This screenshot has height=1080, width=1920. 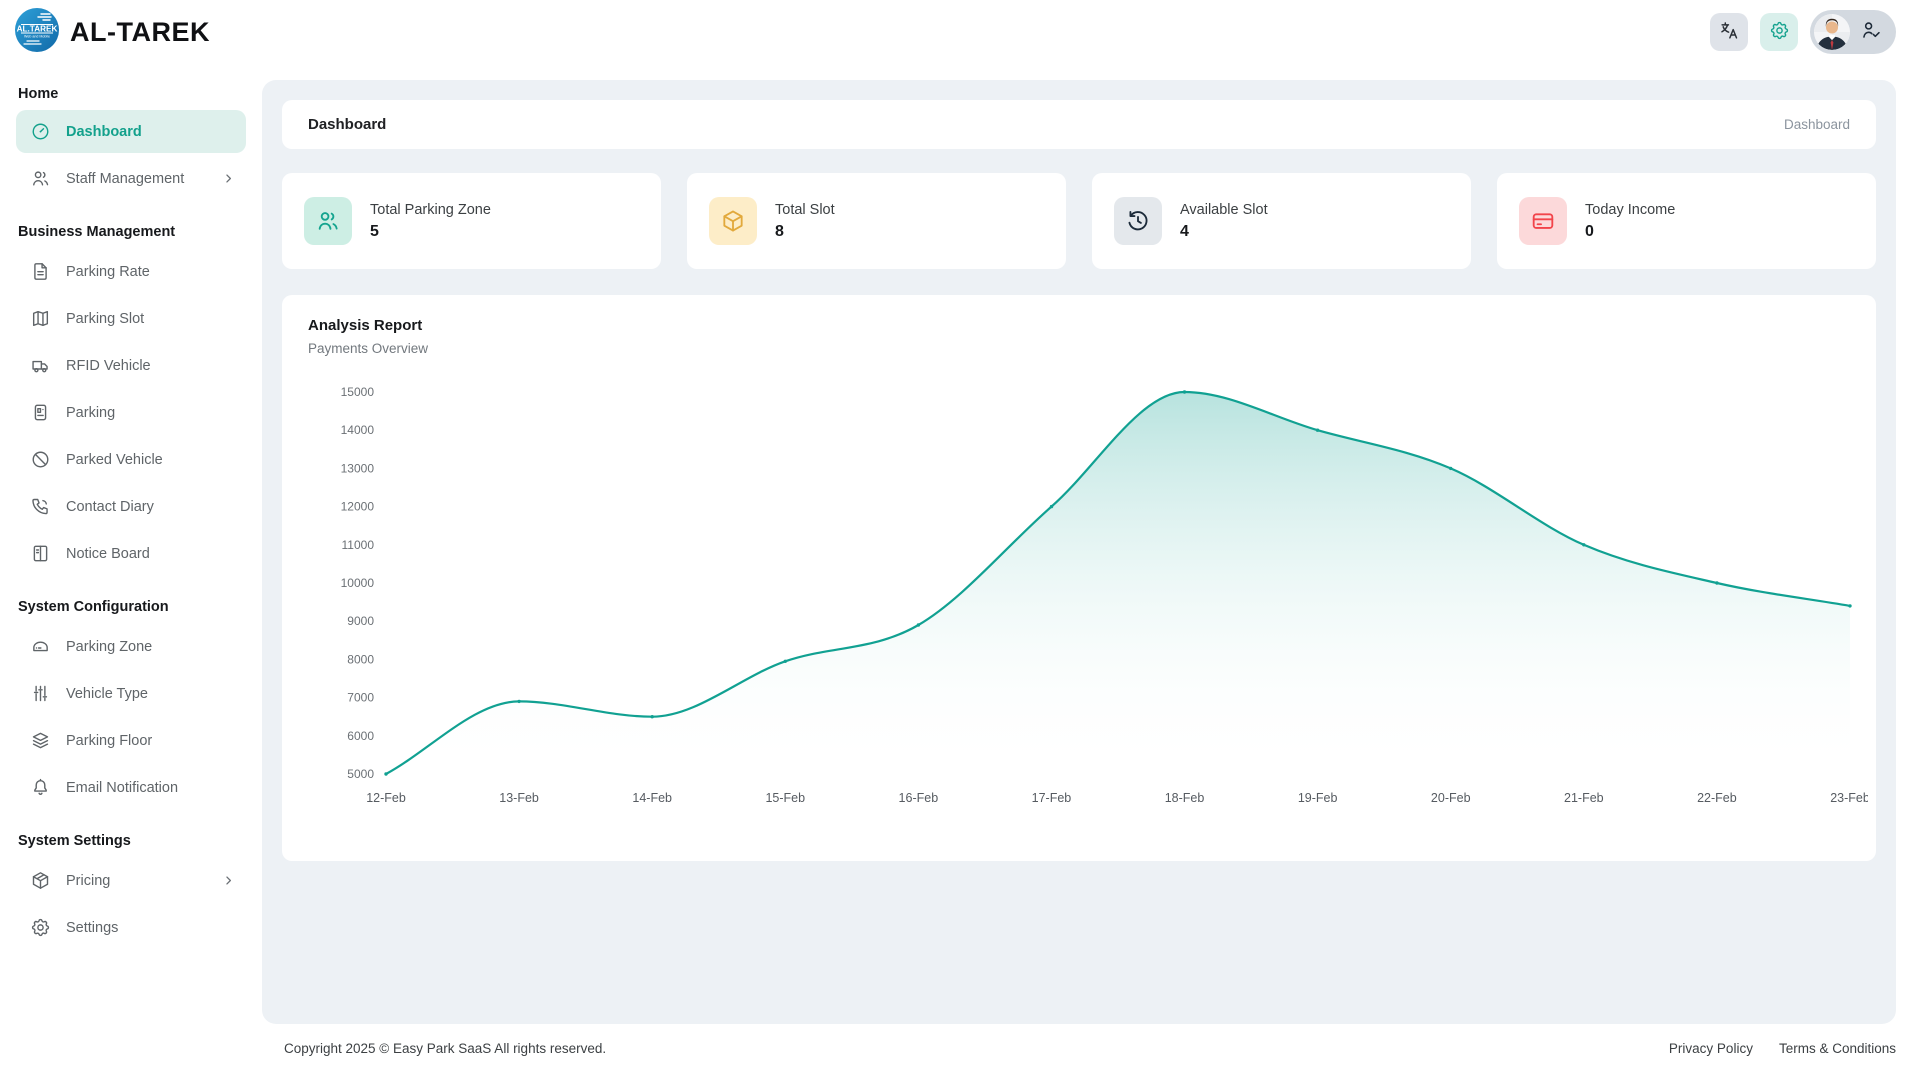 I want to click on topbar-actions, so click(x=1803, y=32).